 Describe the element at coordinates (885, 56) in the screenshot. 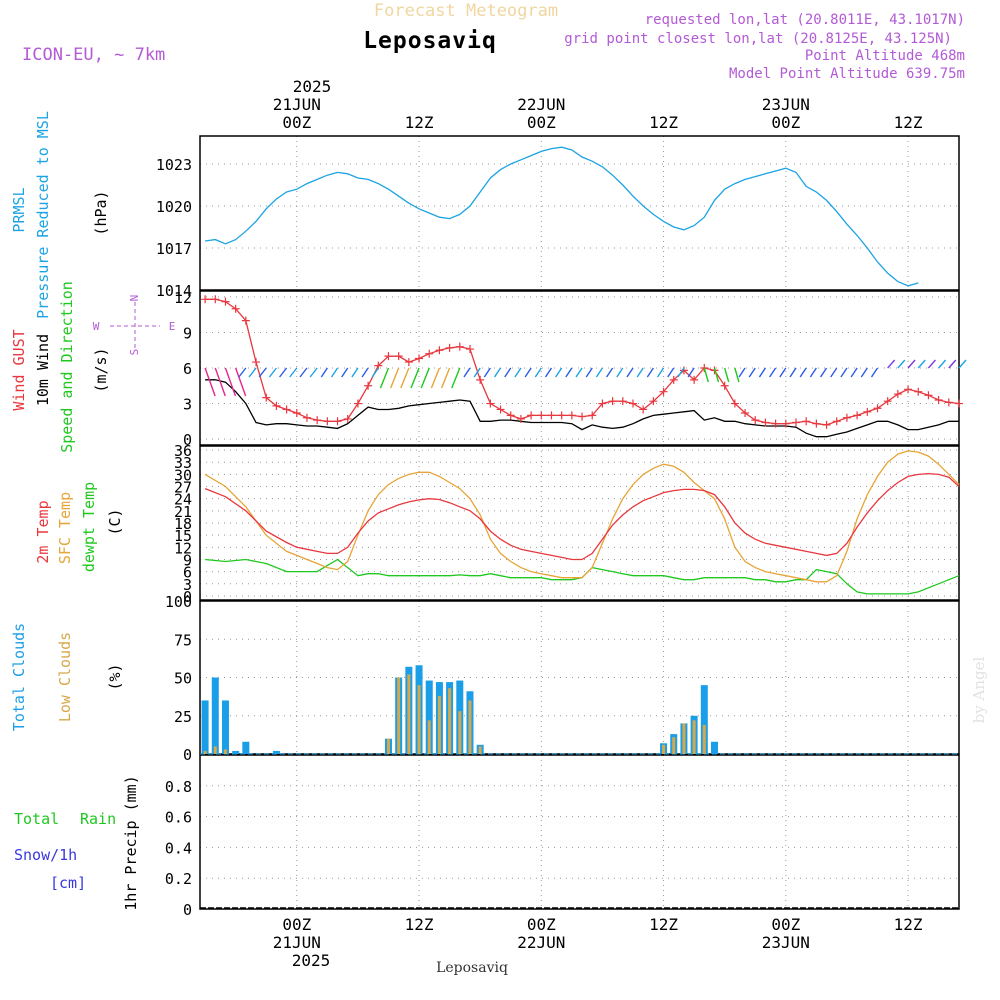

I see `point-altitude: Point Altitude 468m` at that location.